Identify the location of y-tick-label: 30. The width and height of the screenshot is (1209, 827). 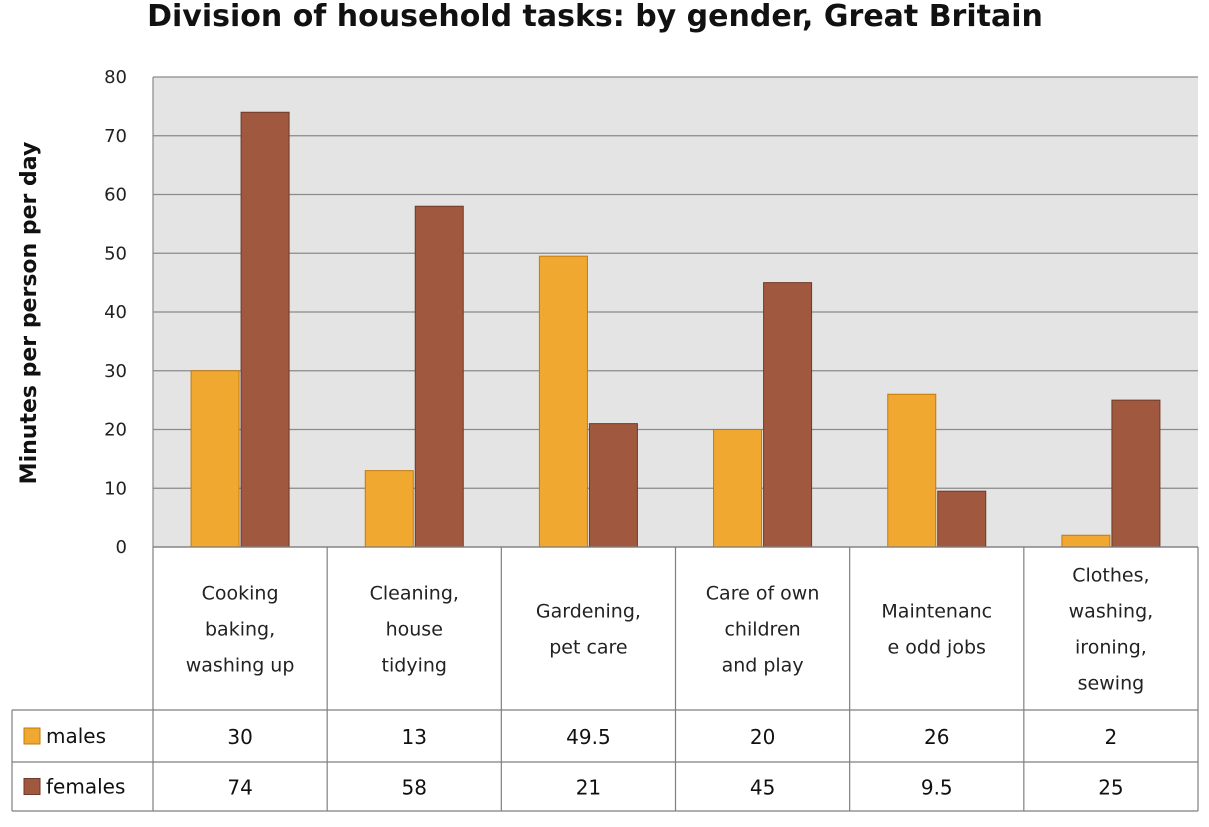
(115, 371).